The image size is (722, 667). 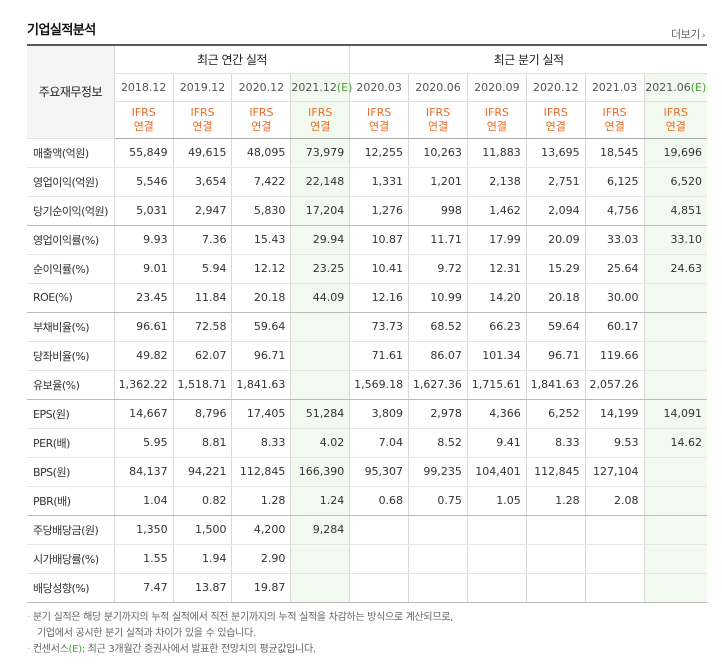 I want to click on table-cell: 20.18, so click(x=555, y=298).